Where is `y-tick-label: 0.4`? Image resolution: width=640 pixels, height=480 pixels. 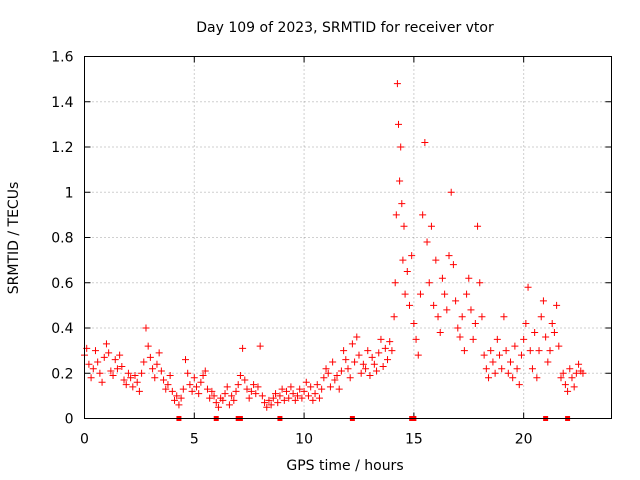
y-tick-label: 0.4 is located at coordinates (62, 329).